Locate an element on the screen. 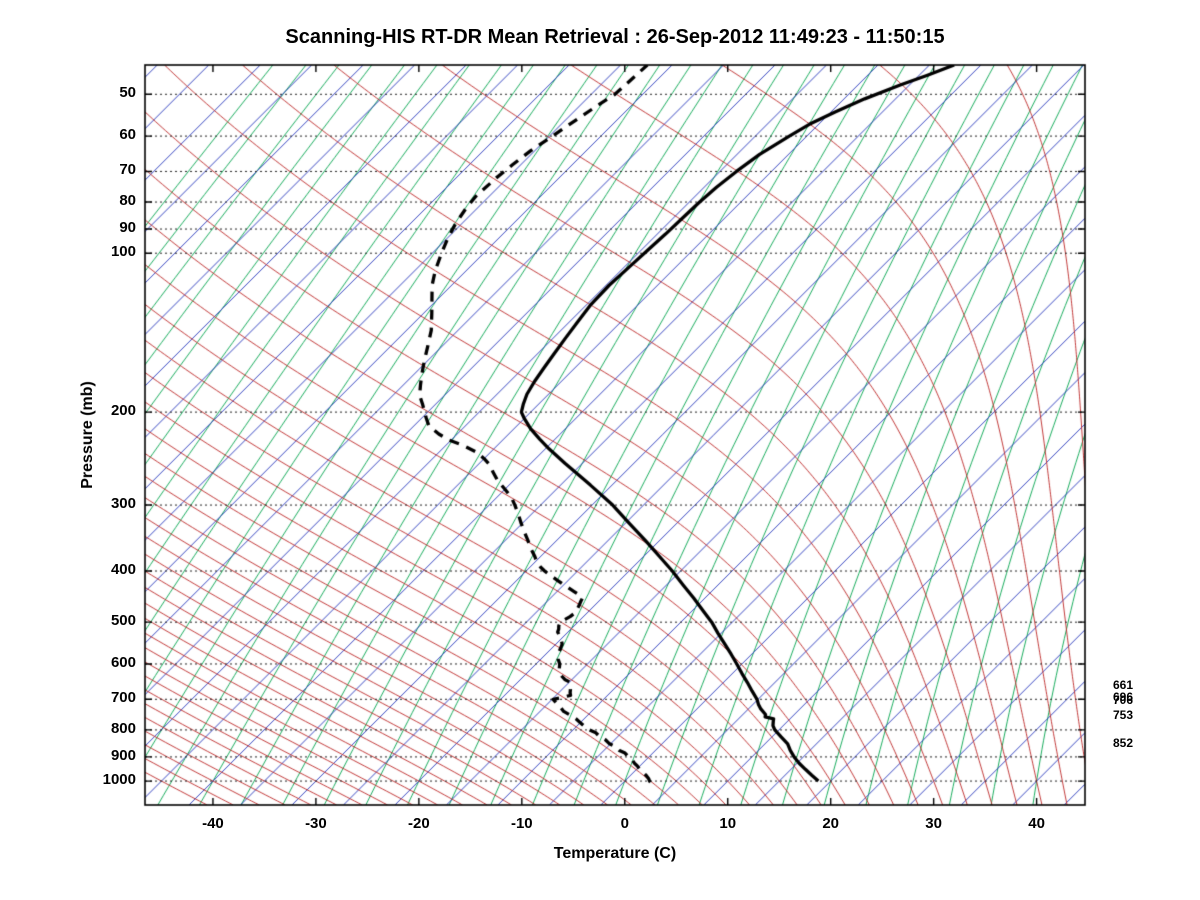 The image size is (1200, 900). x-tick-label: 0 is located at coordinates (624, 823).